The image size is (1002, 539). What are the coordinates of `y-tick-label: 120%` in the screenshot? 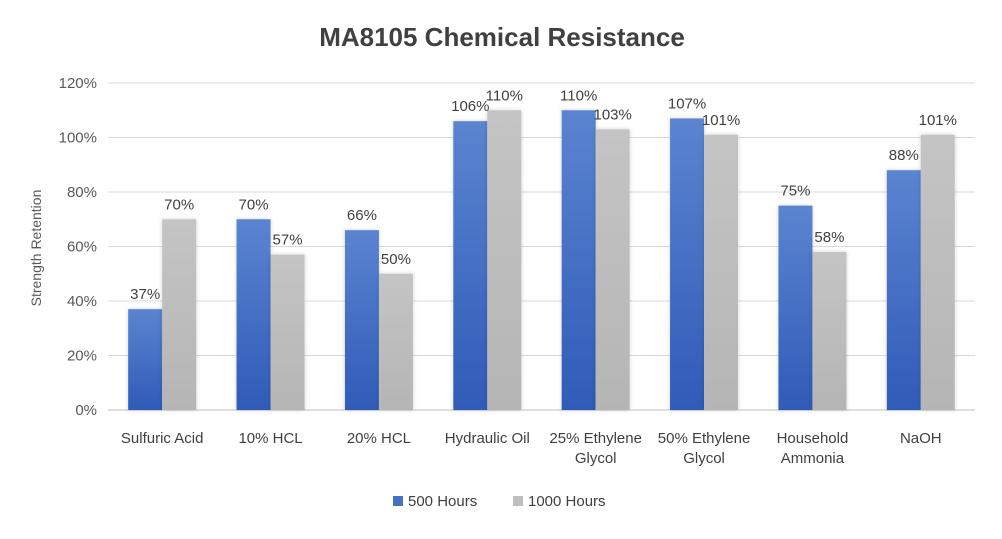 It's located at (78, 83).